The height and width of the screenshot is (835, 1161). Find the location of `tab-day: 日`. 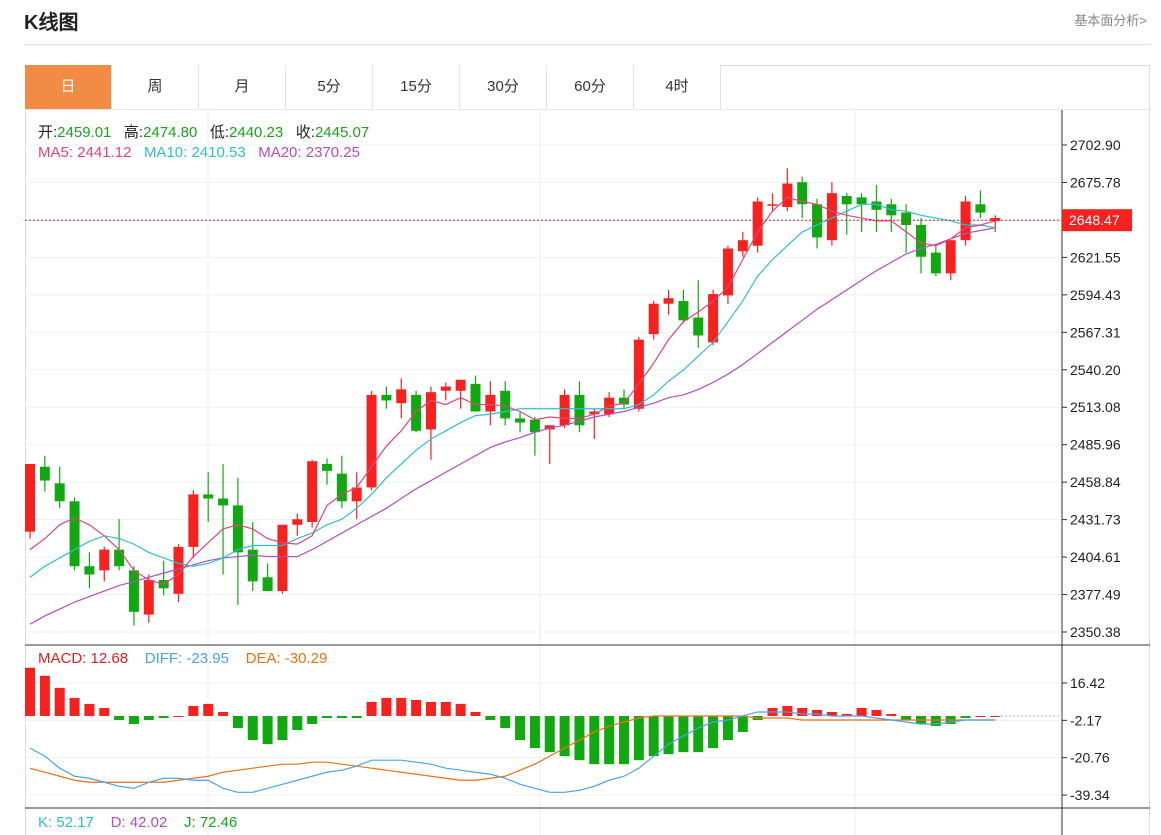

tab-day: 日 is located at coordinates (68, 87).